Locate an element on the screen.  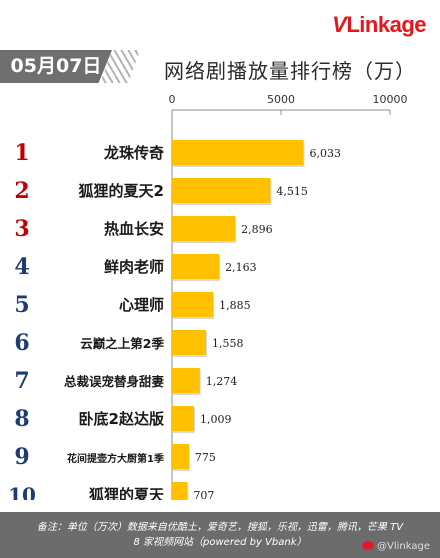
rank-number: 2 is located at coordinates (21, 191).